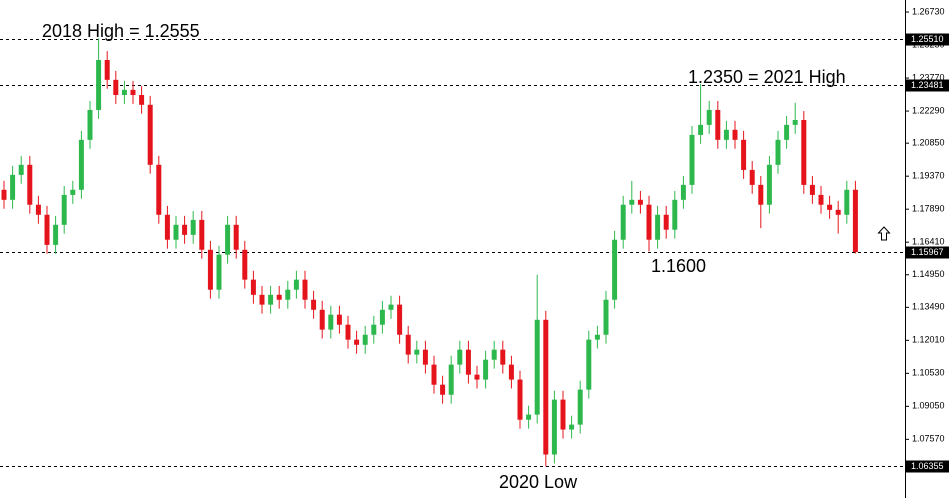 The height and width of the screenshot is (498, 949). What do you see at coordinates (538, 482) in the screenshot?
I see `annotation: 2020 Low` at bounding box center [538, 482].